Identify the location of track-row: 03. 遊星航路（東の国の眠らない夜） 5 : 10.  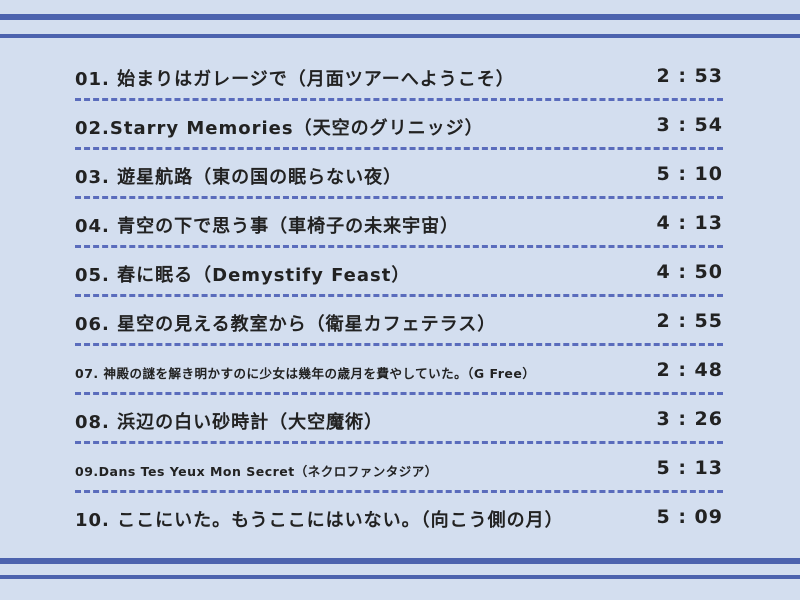
(399, 174).